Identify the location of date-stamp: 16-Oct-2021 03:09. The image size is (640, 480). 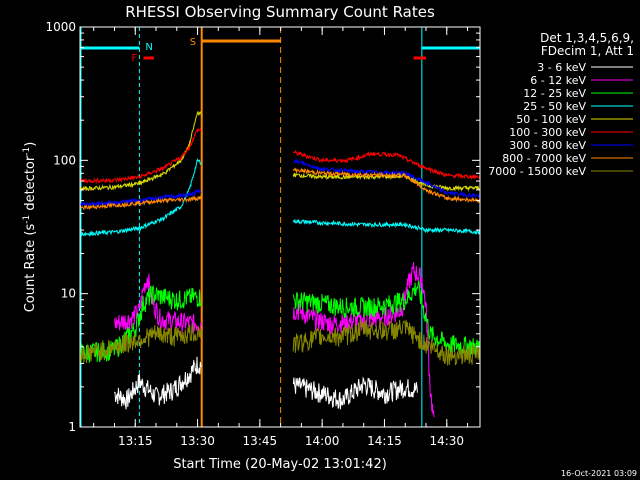
(599, 473).